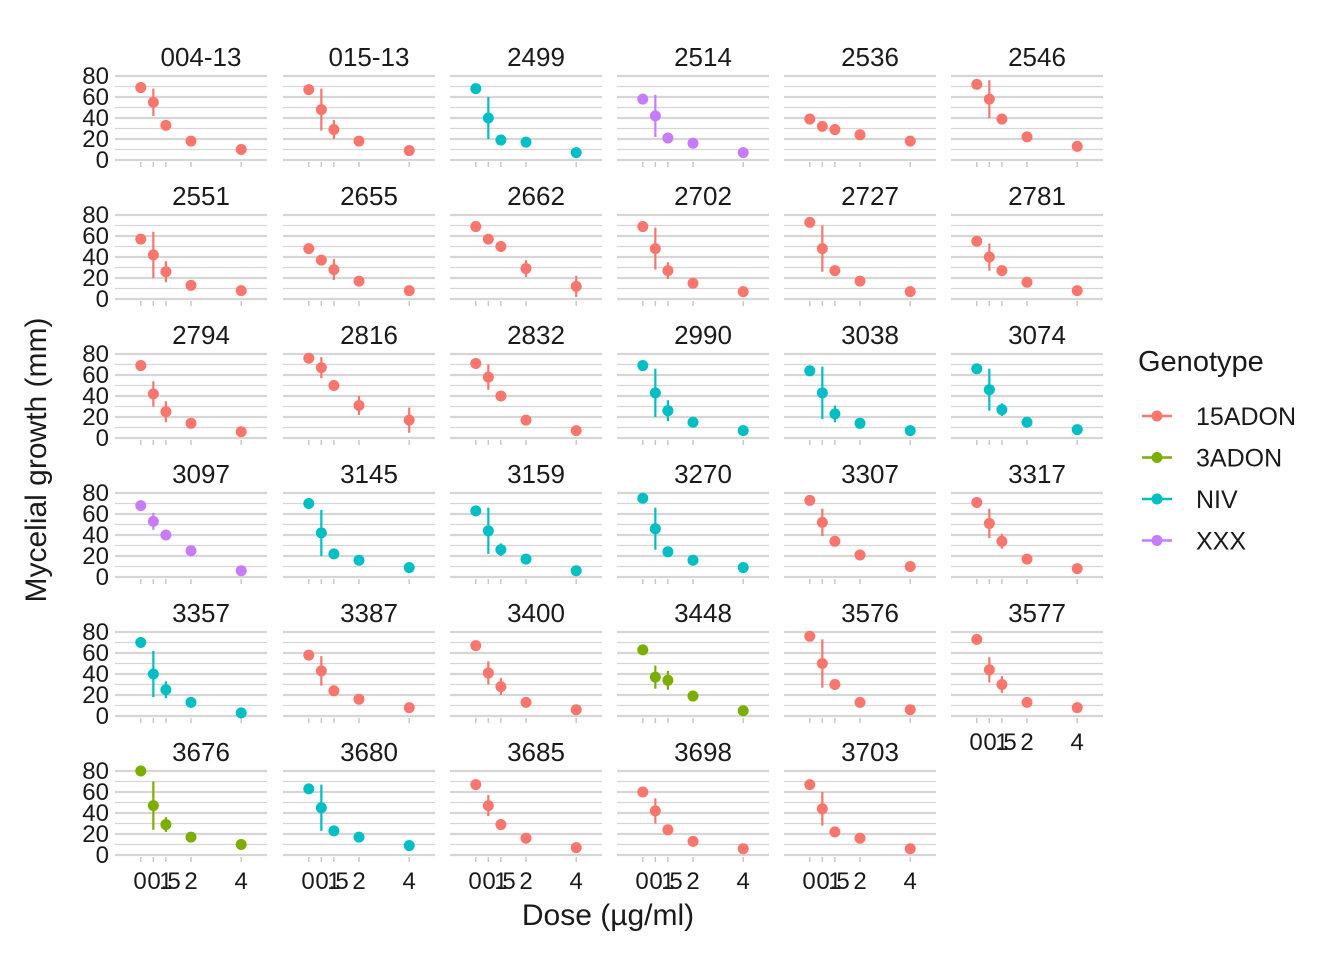  I want to click on facet-panel-2514: 2514, so click(693, 104).